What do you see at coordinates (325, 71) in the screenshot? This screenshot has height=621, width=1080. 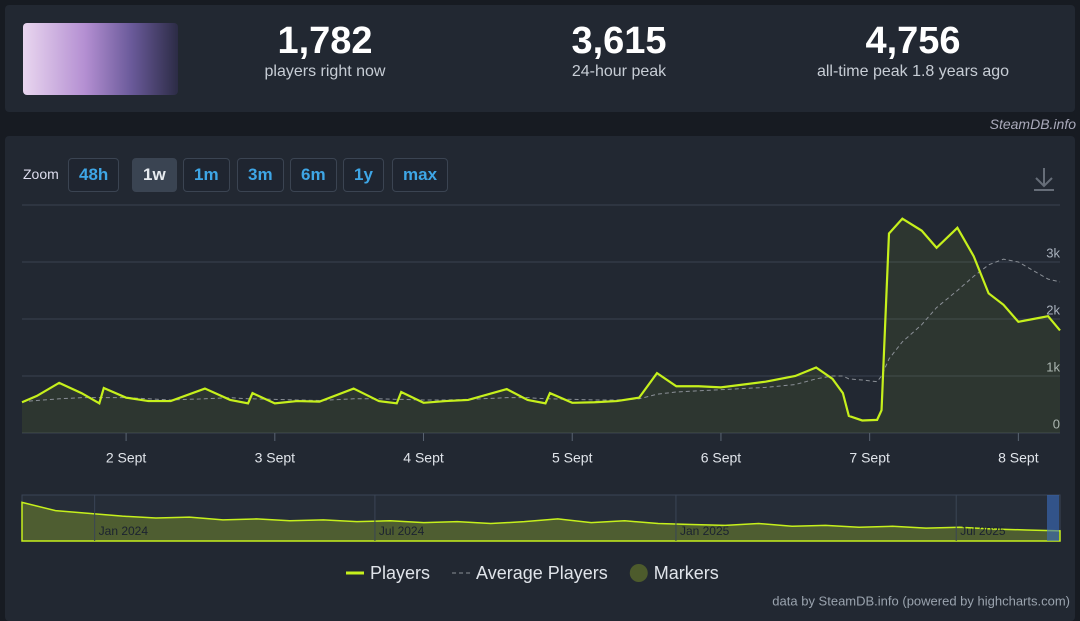 I see `stat-label: players right now` at bounding box center [325, 71].